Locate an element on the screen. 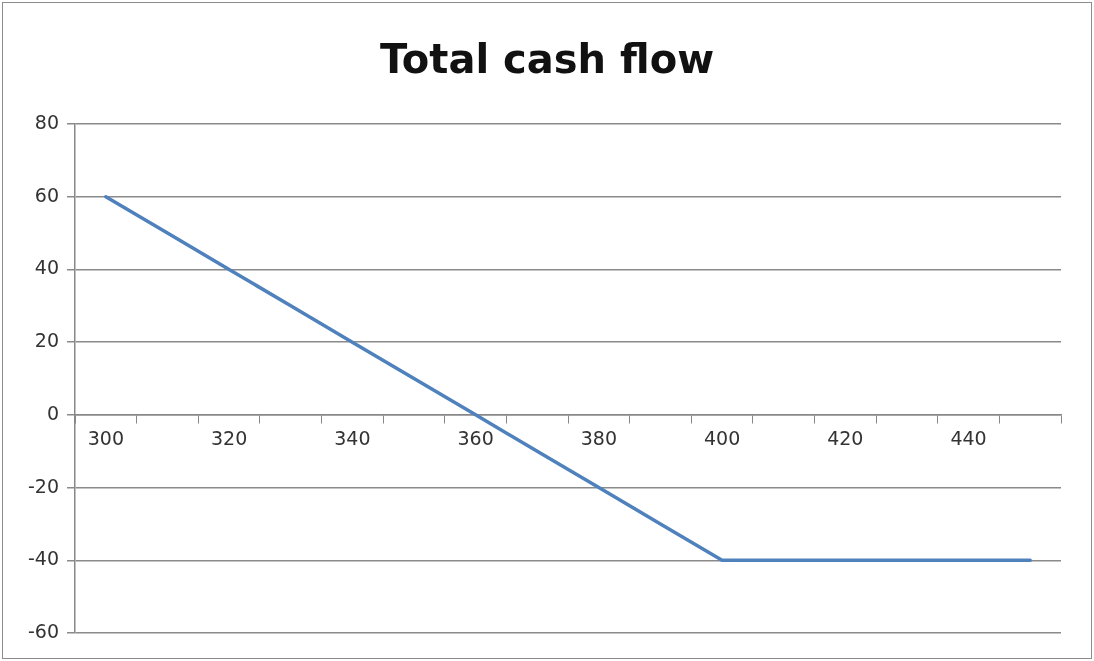  x-tick-label: 320 is located at coordinates (229, 438).